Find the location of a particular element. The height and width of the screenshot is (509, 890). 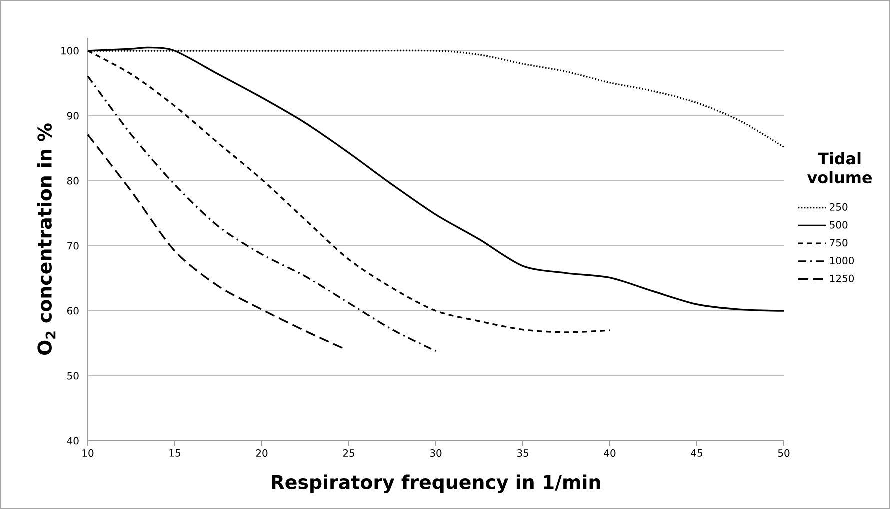

legend-label: 500 is located at coordinates (839, 225).